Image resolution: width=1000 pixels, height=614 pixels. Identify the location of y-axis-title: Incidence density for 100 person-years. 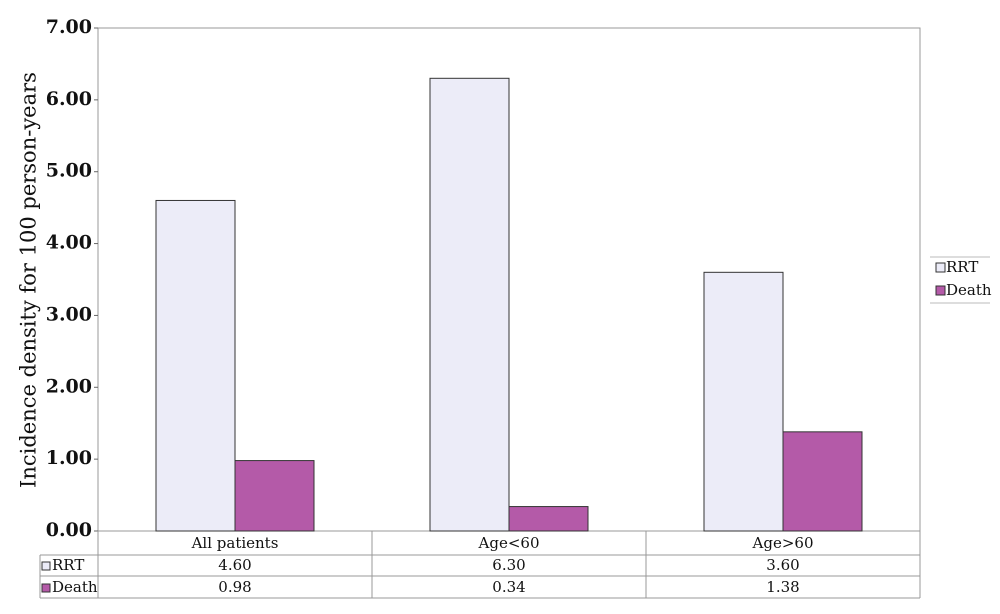
(29, 280).